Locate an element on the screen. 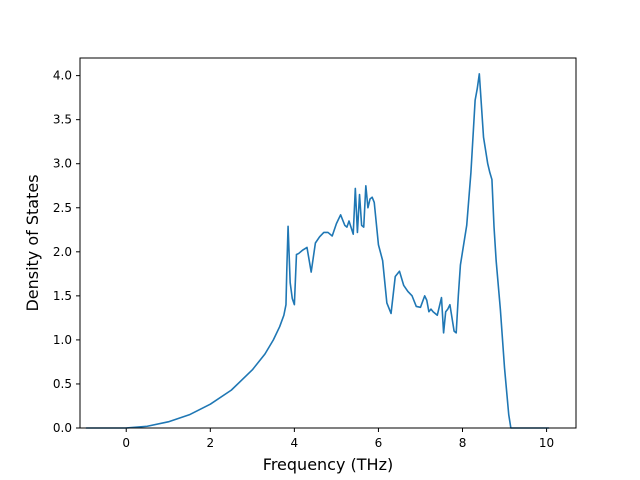 The height and width of the screenshot is (480, 640). x-tick-label: 2 is located at coordinates (210, 443).